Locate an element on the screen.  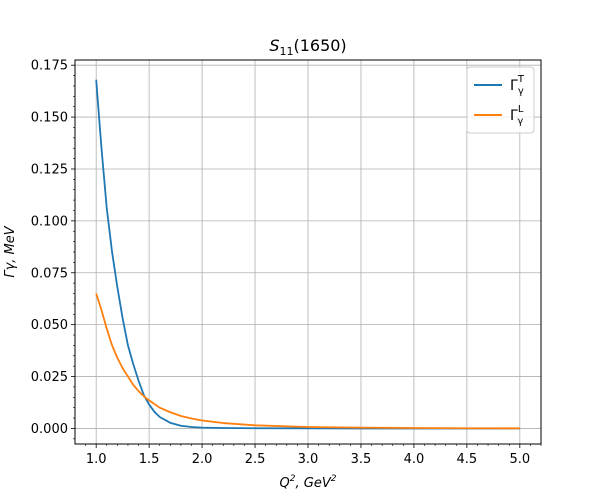
x-tick-label: 3.0 is located at coordinates (308, 459).